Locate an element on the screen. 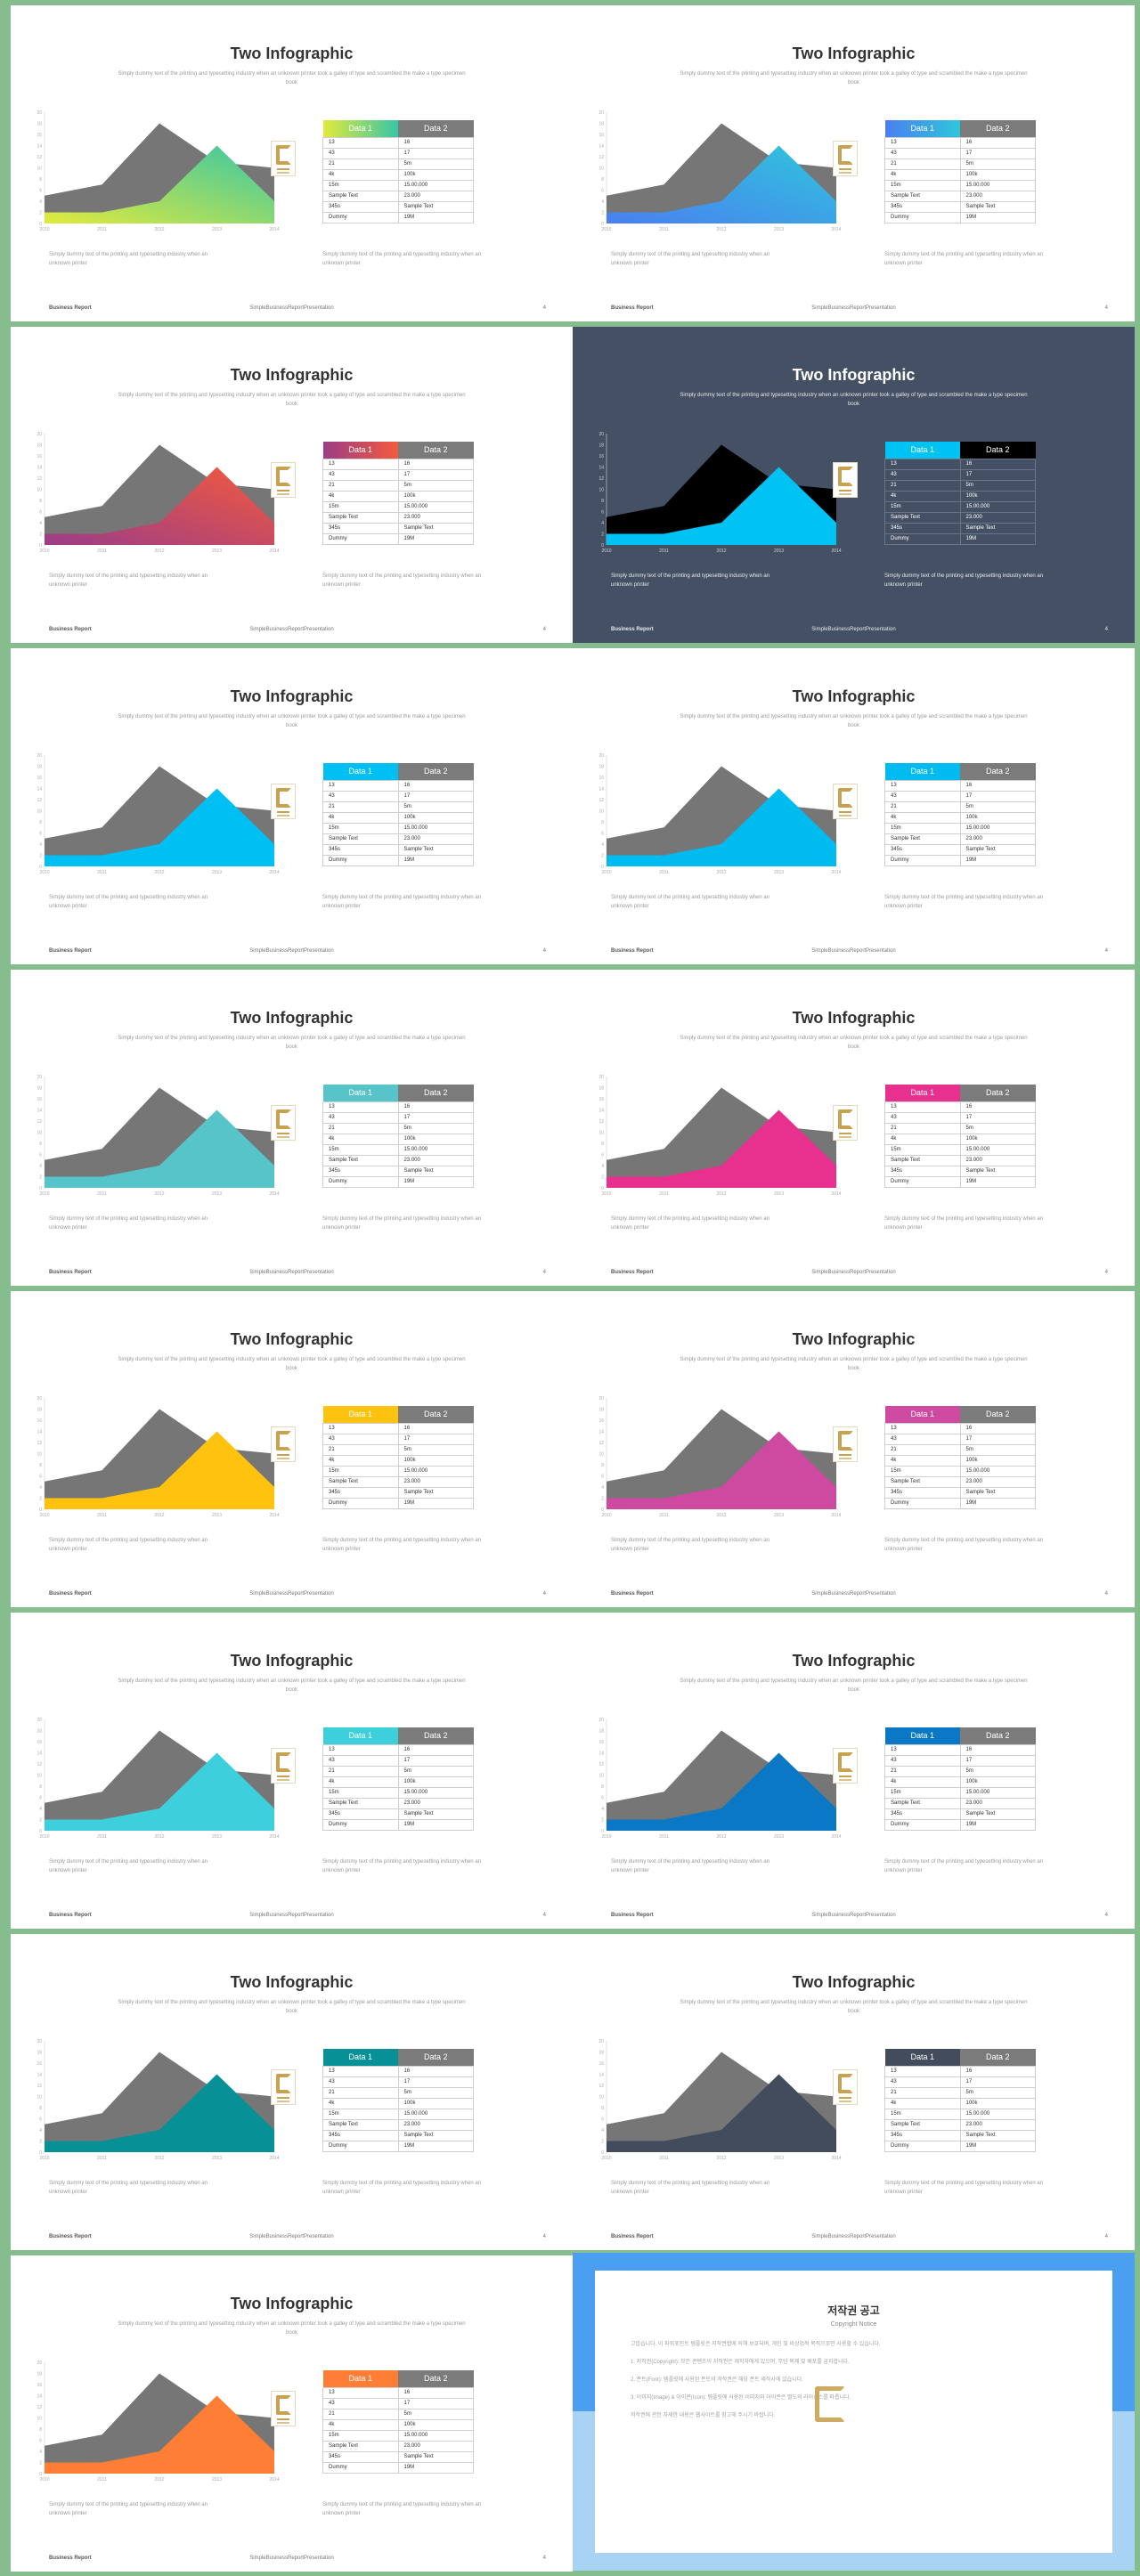  copyright-paragraph: 저작권에 관한 자세한 내용은 웹사이트를 참고해 주시기 바랍니다. is located at coordinates (703, 2415).